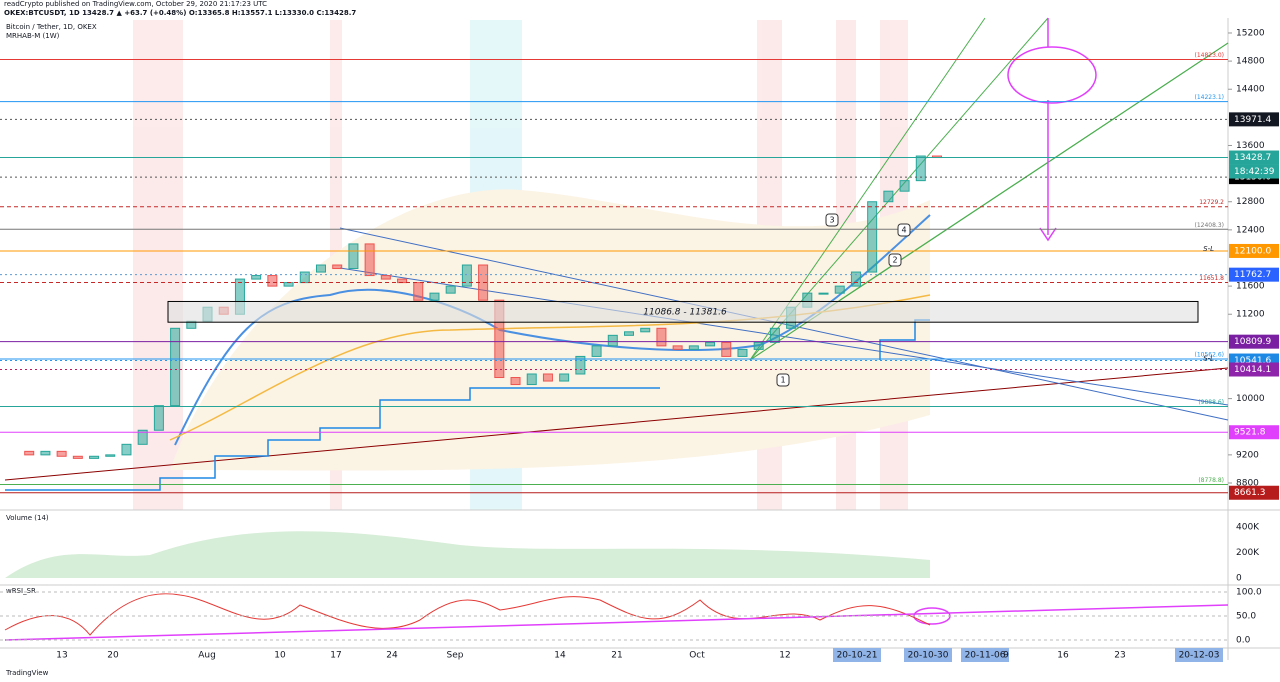 The height and width of the screenshot is (682, 1280). I want to click on x-tick-label: 12, so click(784, 656).